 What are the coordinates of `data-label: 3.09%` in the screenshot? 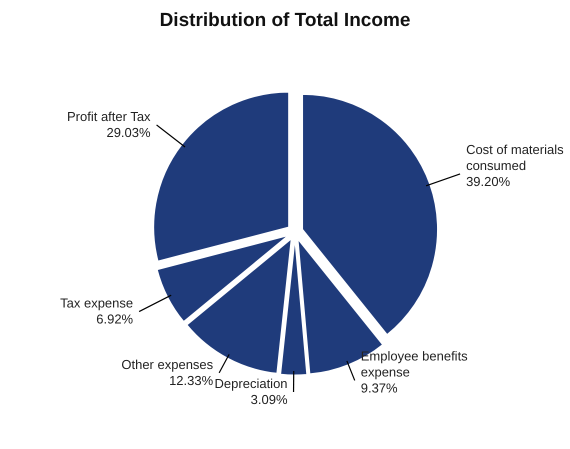 It's located at (269, 399).